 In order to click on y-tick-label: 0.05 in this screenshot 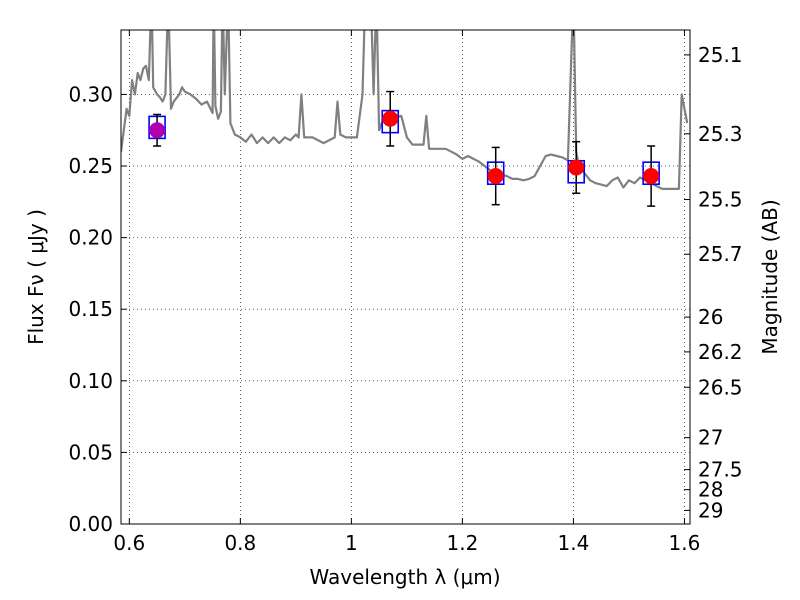, I will do `click(90, 452)`.